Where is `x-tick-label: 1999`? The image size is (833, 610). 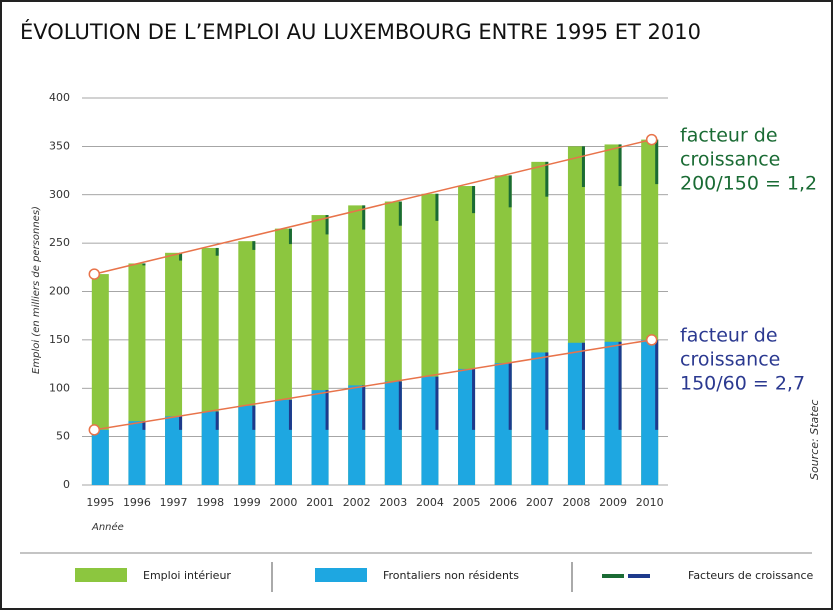 x-tick-label: 1999 is located at coordinates (247, 502).